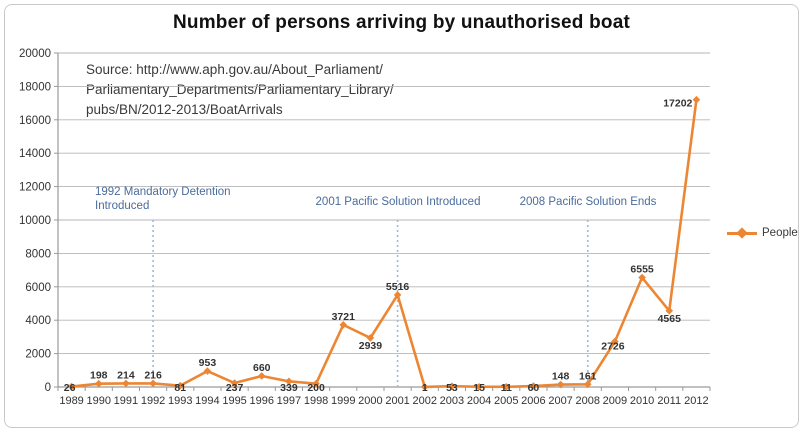 This screenshot has width=803, height=432. Describe the element at coordinates (371, 346) in the screenshot. I see `svg-text: 2939` at that location.